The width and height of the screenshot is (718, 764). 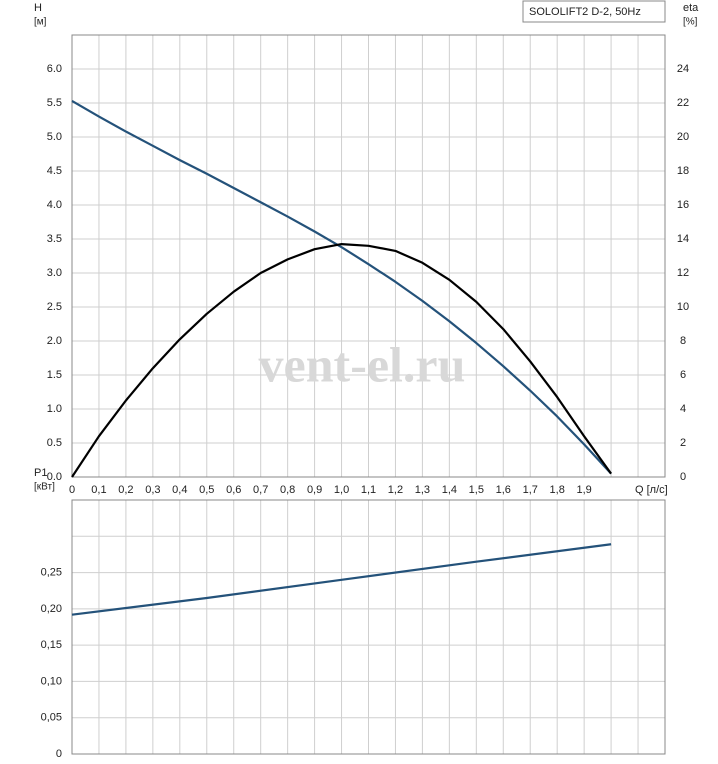 I want to click on x-tick-label: 1,8, so click(x=557, y=490).